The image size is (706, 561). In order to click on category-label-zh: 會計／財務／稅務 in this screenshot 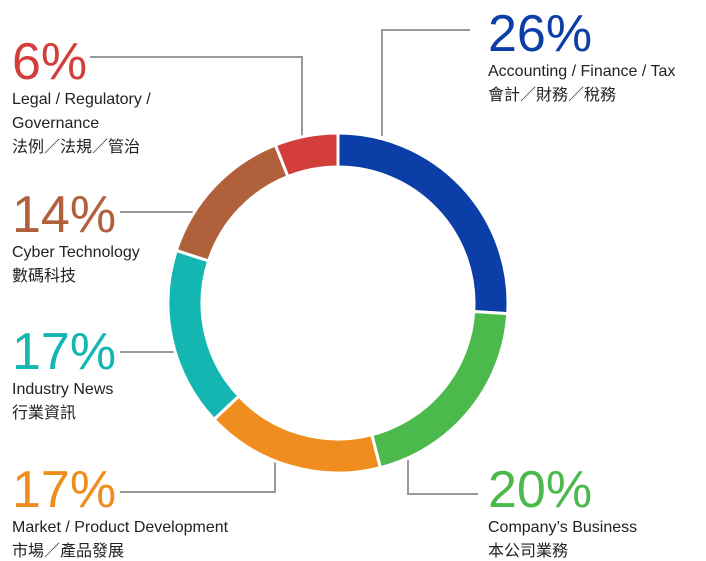, I will do `click(552, 95)`.